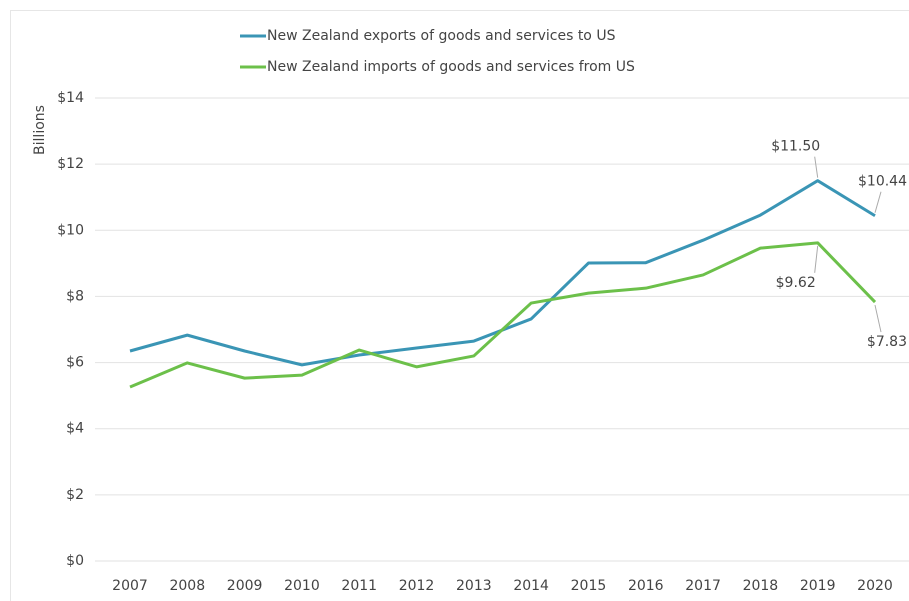 Image resolution: width=909 pixels, height=601 pixels. What do you see at coordinates (359, 586) in the screenshot?
I see `x-tick-label: 2011` at bounding box center [359, 586].